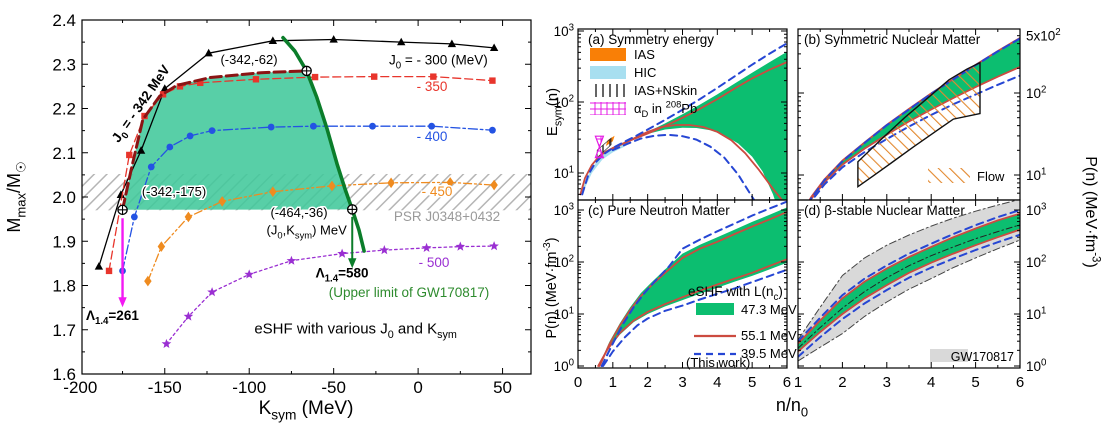 The height and width of the screenshot is (425, 1101). I want to click on legend-label-hic: HIC, so click(645, 72).